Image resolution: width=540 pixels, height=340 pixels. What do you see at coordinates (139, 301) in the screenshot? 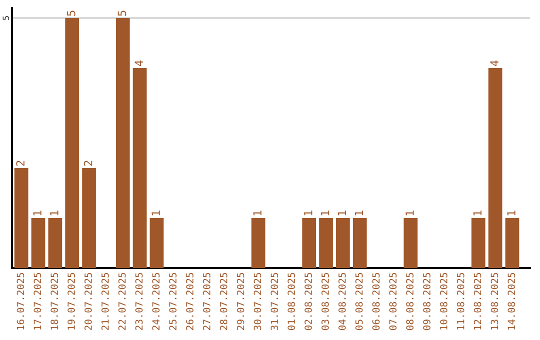
I see `x-tick-label: 23.07.2025` at bounding box center [139, 301].